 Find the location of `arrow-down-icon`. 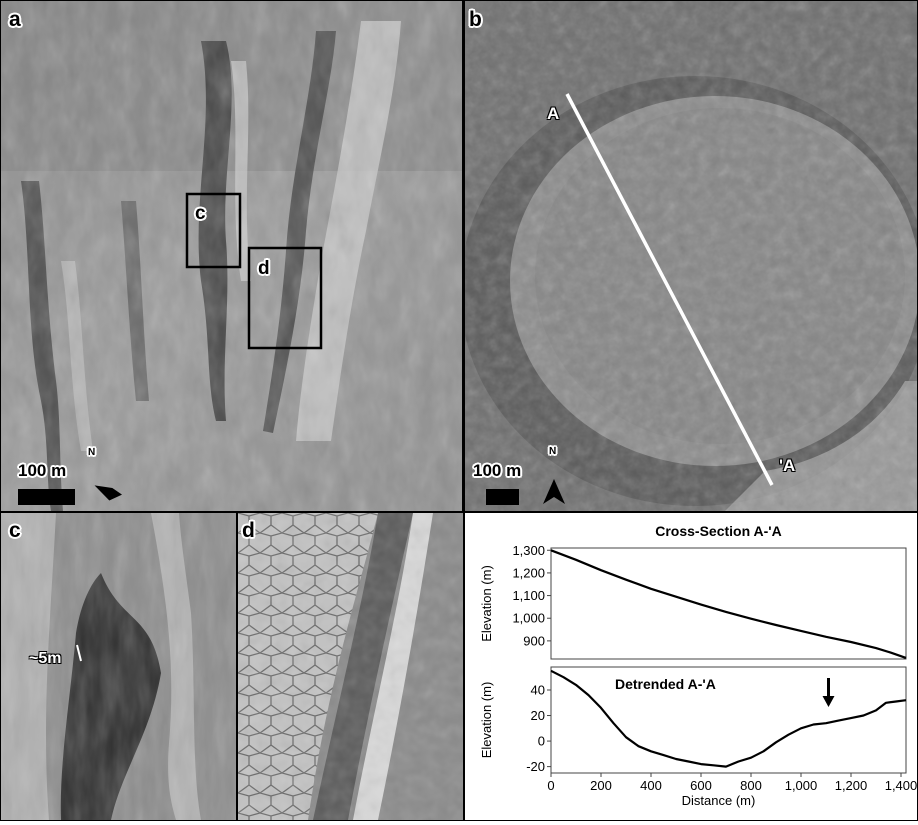

arrow-down-icon is located at coordinates (828, 701).